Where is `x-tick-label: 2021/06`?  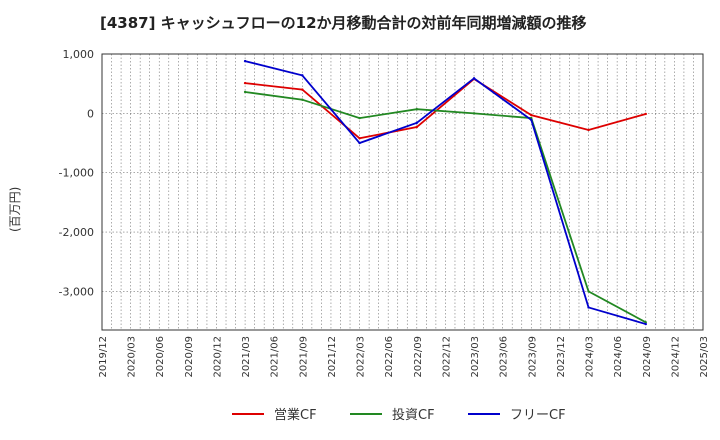
x-tick-label: 2021/06 is located at coordinates (275, 357).